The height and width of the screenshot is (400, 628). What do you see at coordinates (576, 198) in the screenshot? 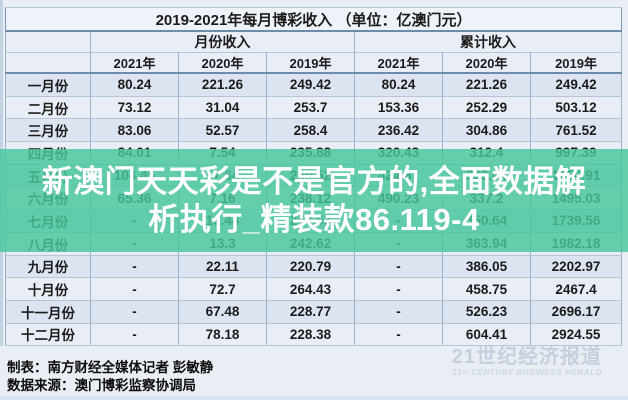
I see `table-cell: 1495.03` at bounding box center [576, 198].